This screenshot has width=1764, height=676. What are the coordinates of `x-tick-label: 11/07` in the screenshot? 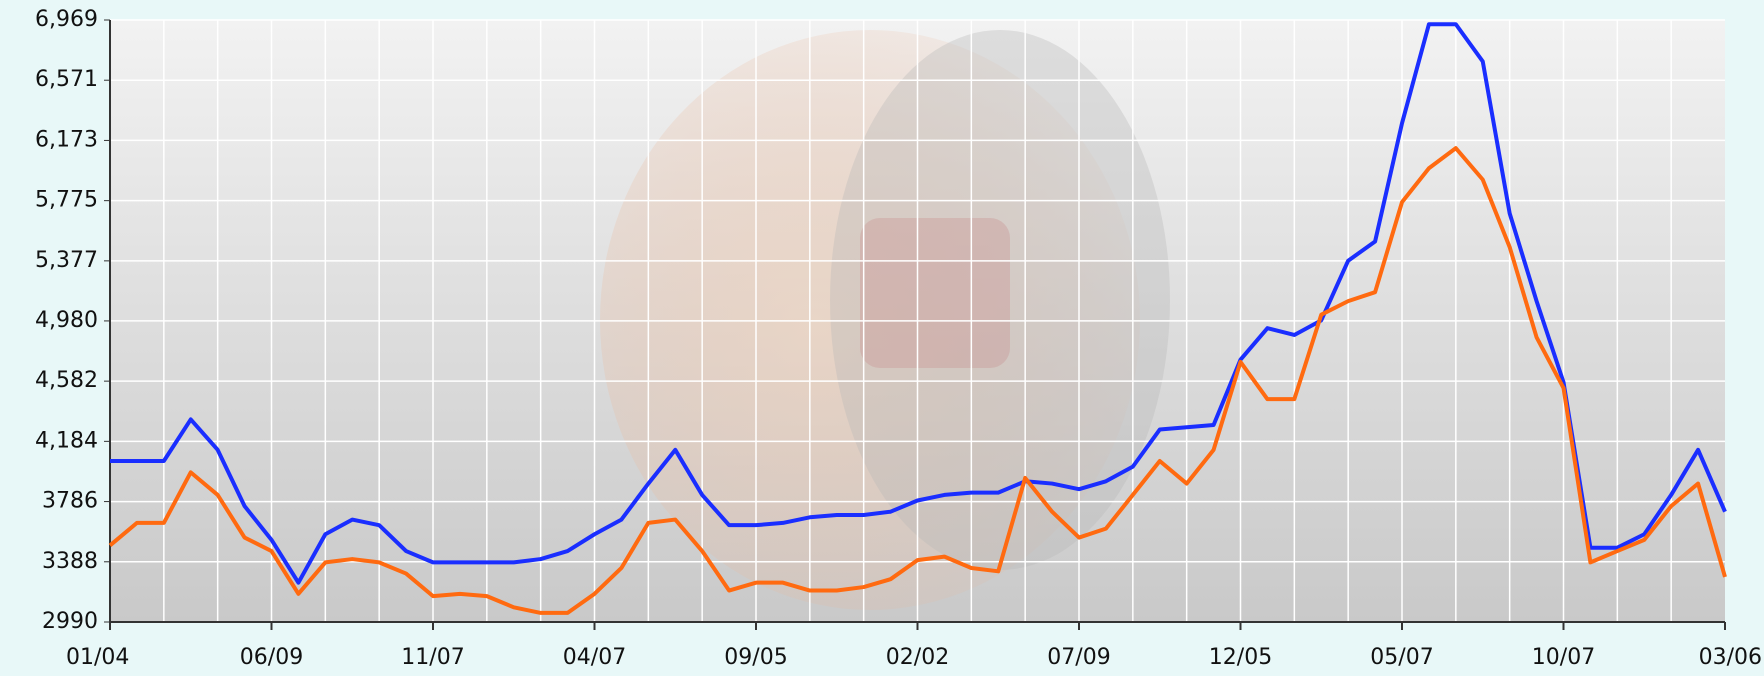 It's located at (432, 657).